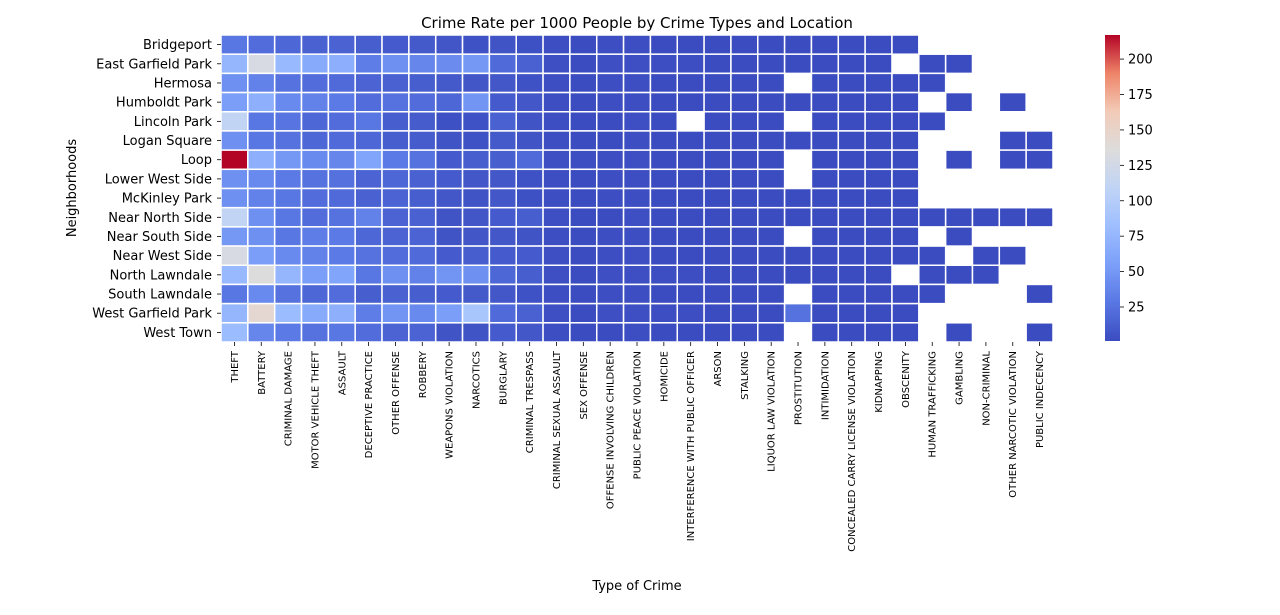 The image size is (1280, 615). I want to click on colorbar-tick-label: 100, so click(1140, 201).